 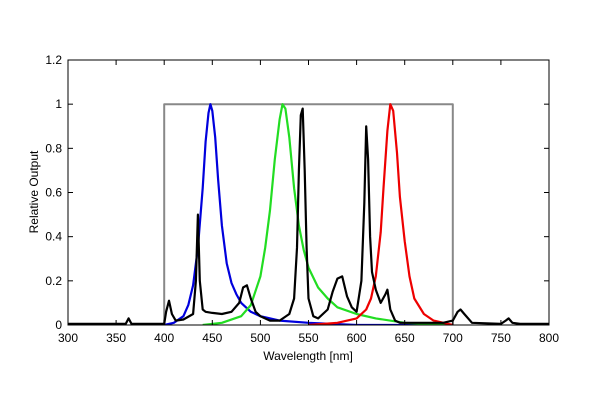 I want to click on x-tick-label: 450, so click(x=212, y=338).